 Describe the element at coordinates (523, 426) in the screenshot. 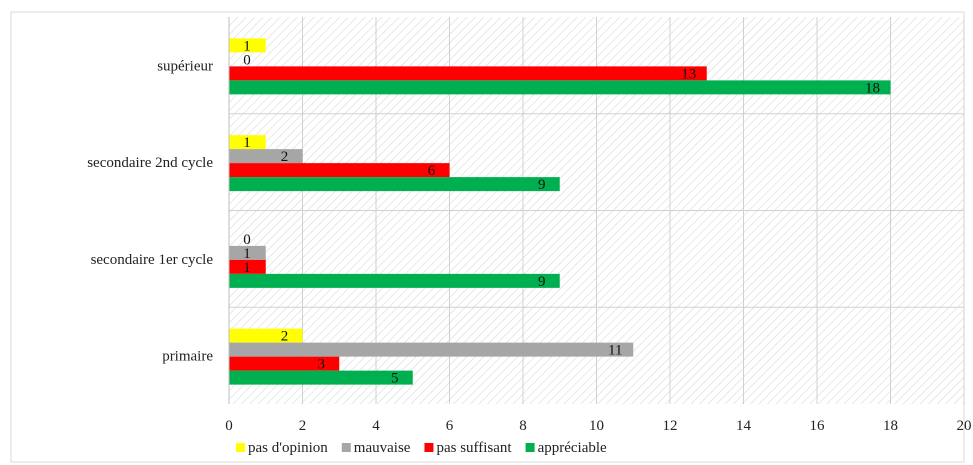

I see `x-tick-label: 8` at that location.